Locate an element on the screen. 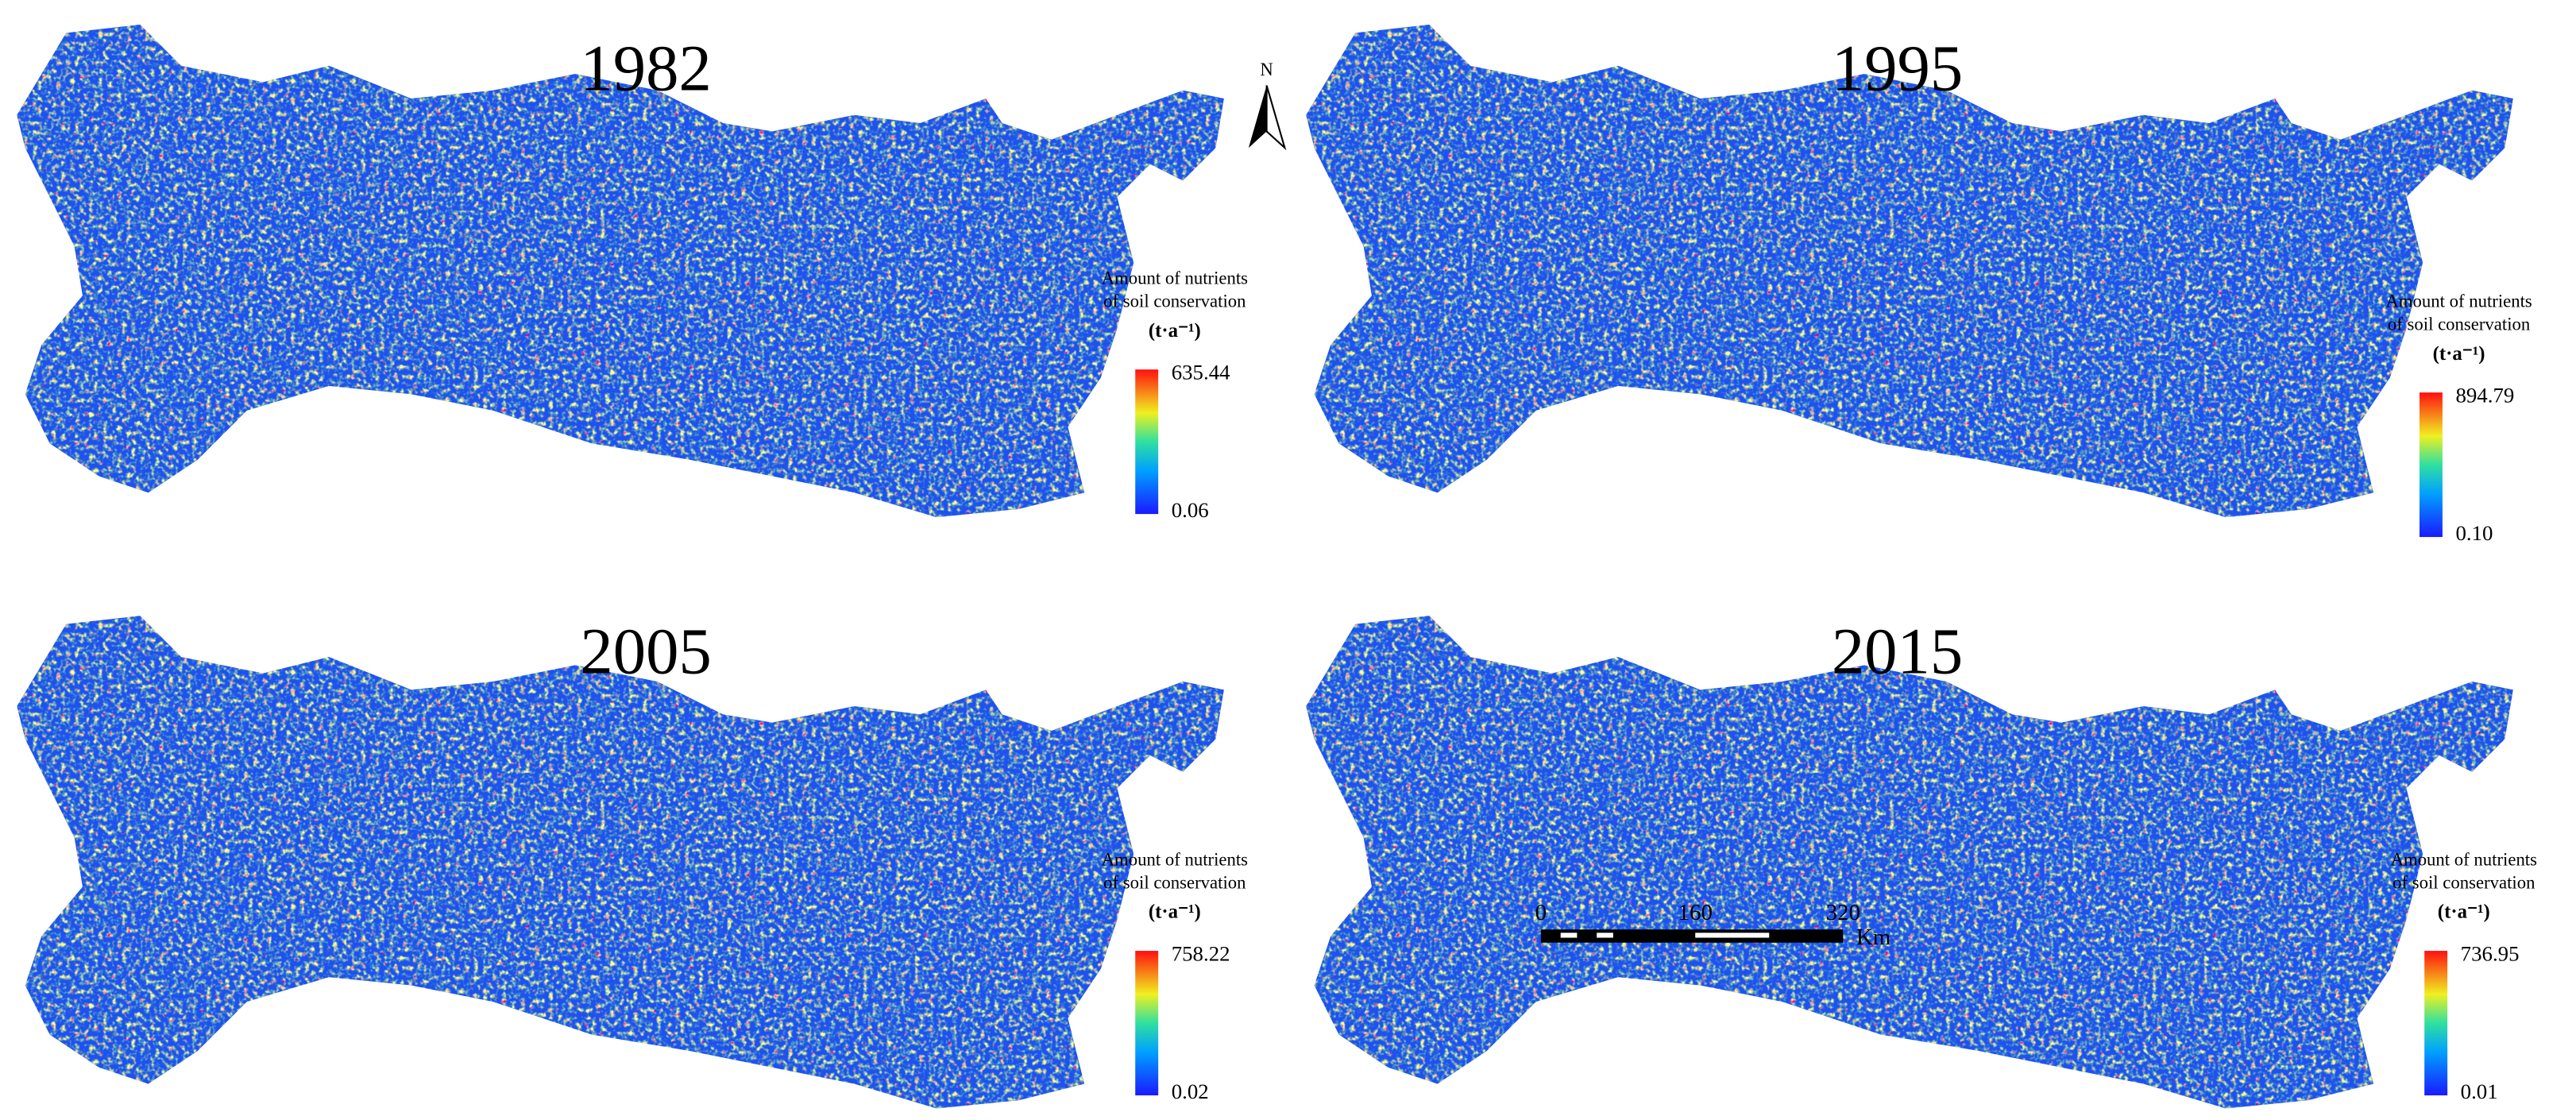 This screenshot has width=2576, height=1120. scale-bar: 0 160 320 Km is located at coordinates (1713, 925).